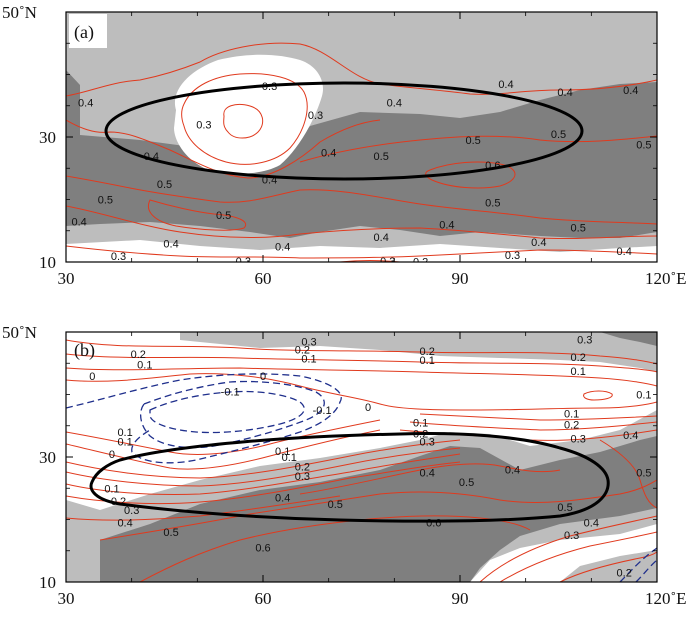  I want to click on panel-b-contour-label: 0, so click(368, 408).